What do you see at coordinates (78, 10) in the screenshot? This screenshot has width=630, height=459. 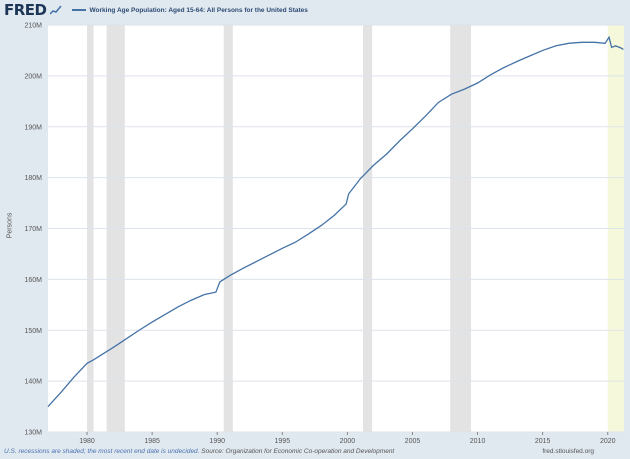 I see `legend-swatch` at bounding box center [78, 10].